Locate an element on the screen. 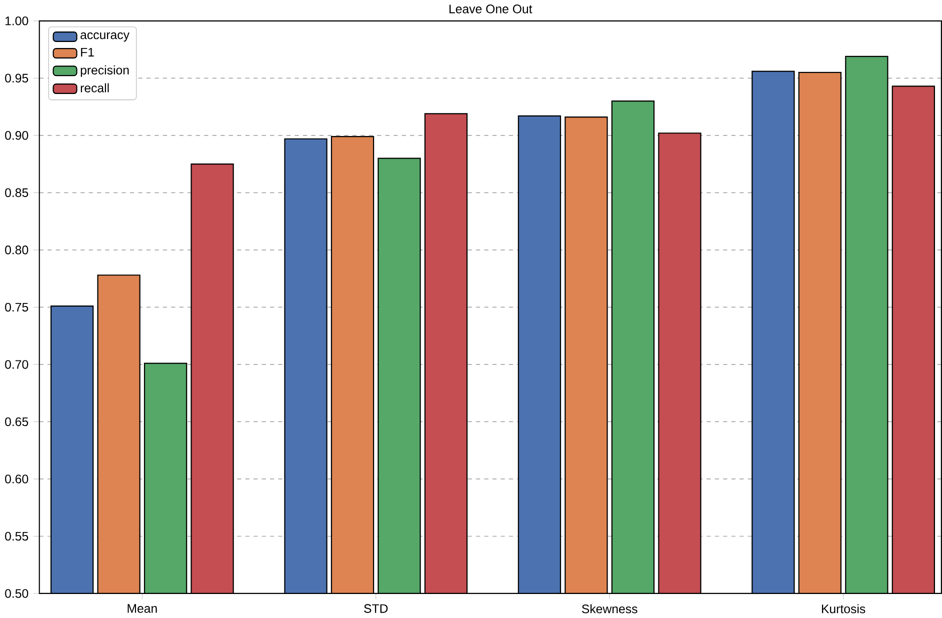  legend-label: accuracy is located at coordinates (105, 37).